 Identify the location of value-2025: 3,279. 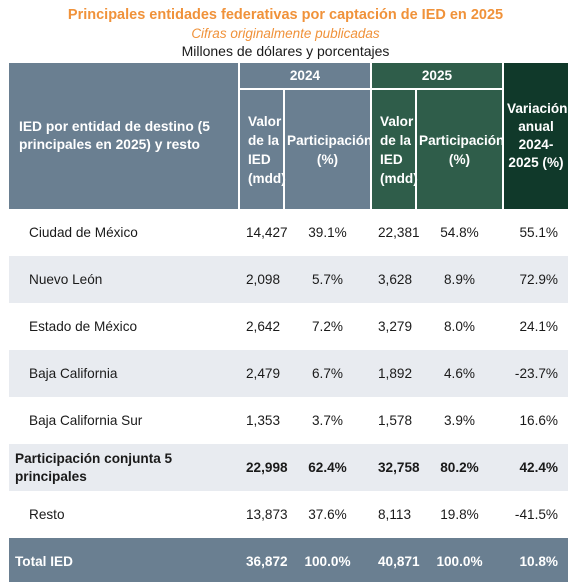
(393, 326).